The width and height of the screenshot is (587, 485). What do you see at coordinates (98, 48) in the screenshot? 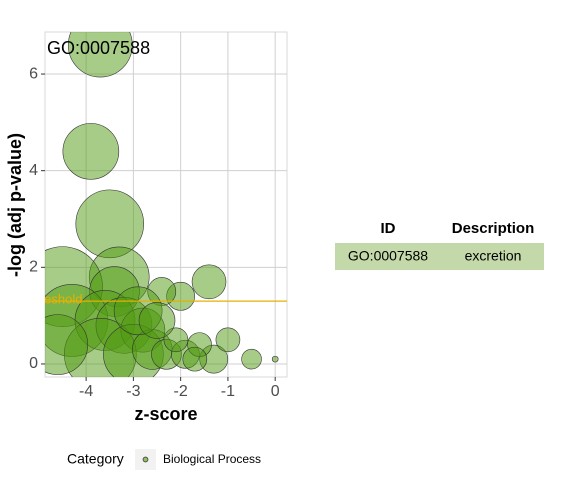
I see `bubble-label: GO:0007588` at bounding box center [98, 48].